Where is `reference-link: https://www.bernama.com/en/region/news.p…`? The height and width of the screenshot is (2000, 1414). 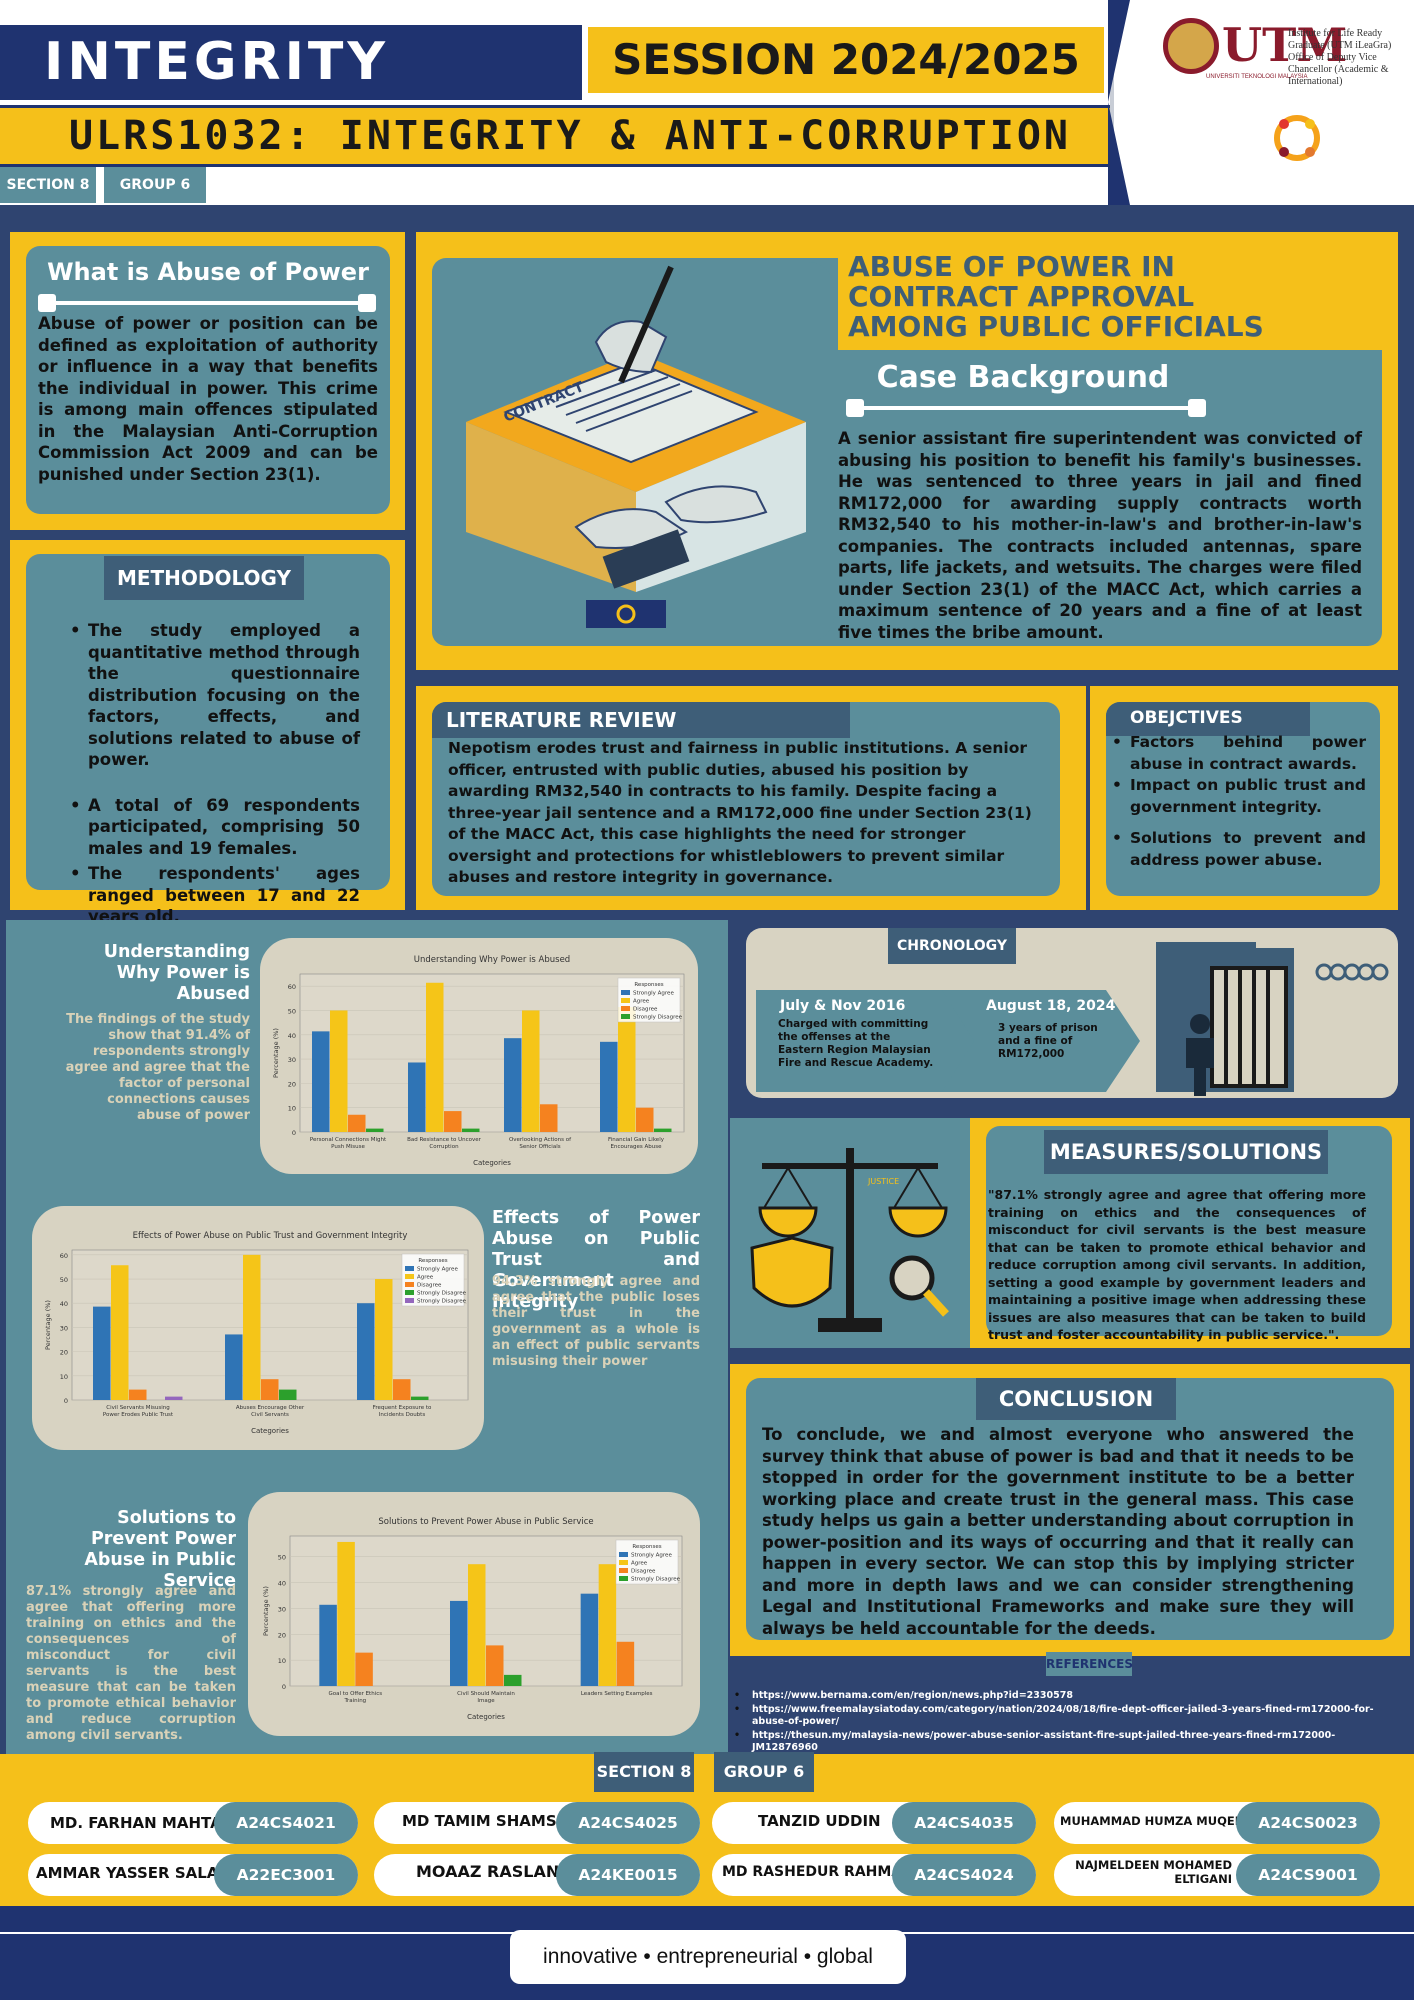
reference-link: https://www.bernama.com/en/region/news.p… is located at coordinates (1066, 1696).